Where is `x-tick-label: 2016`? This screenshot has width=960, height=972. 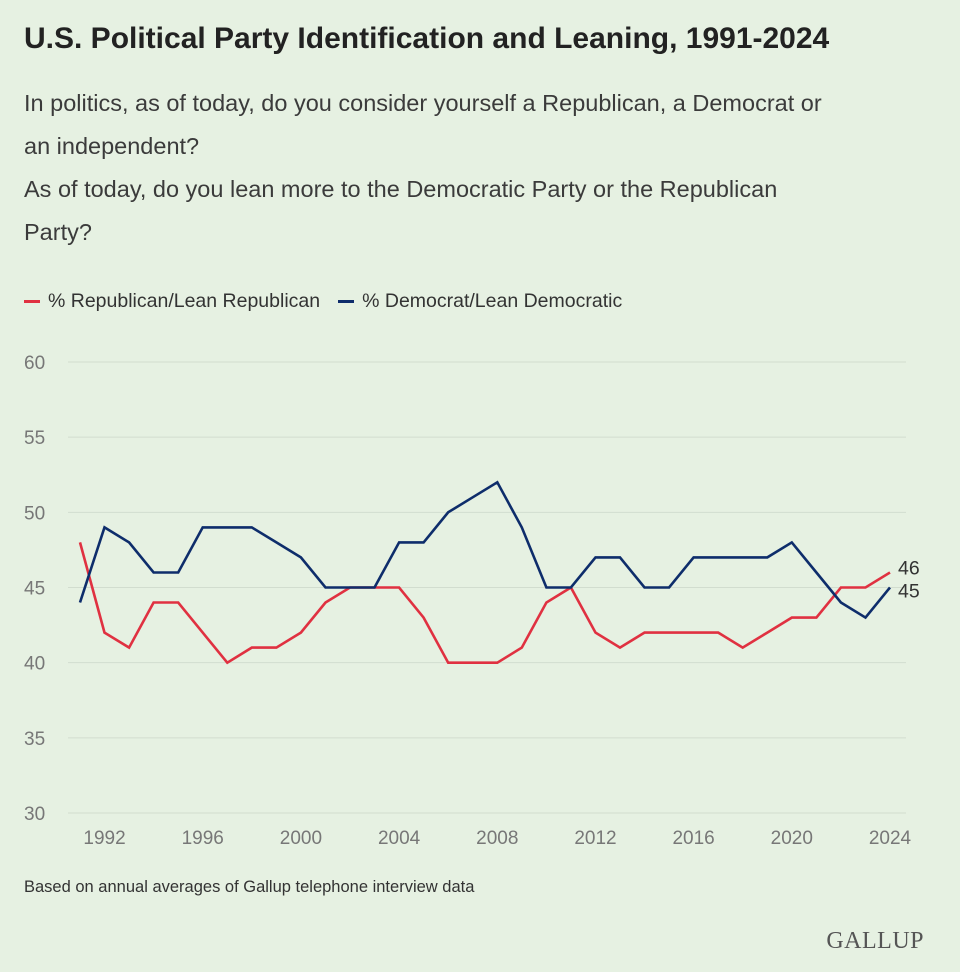 x-tick-label: 2016 is located at coordinates (693, 838).